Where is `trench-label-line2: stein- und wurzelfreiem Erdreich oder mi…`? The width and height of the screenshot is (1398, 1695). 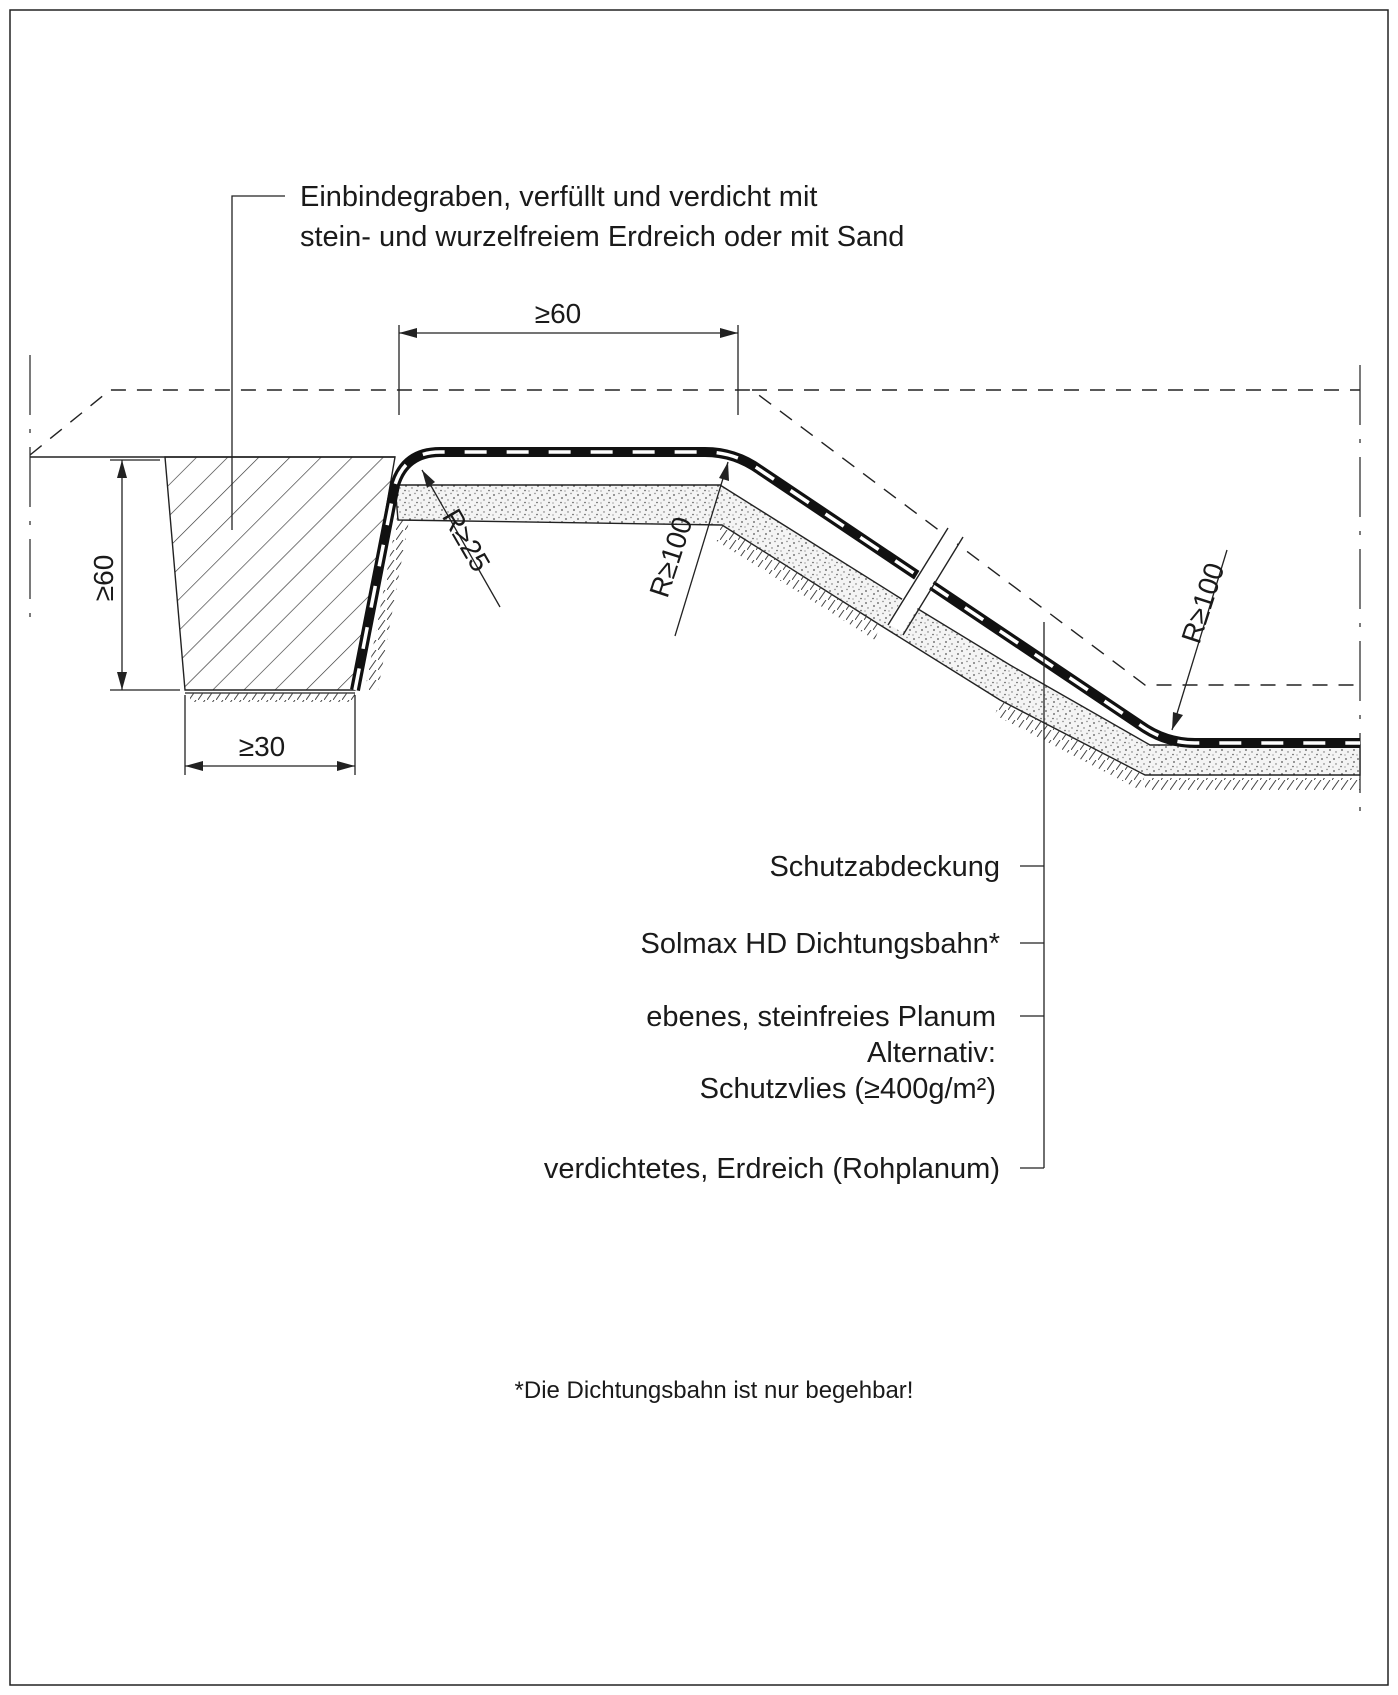
trench-label-line2: stein- und wurzelfreiem Erdreich oder mi… is located at coordinates (602, 237).